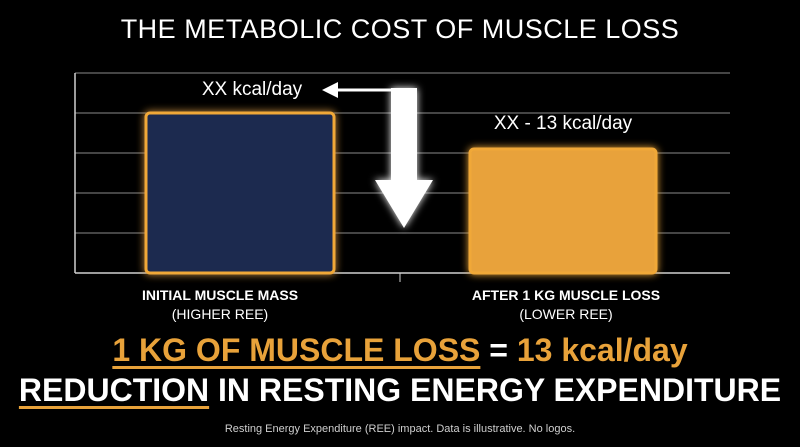  I want to click on headline-line-2: REDUCTION IN RESTING ENERGY EXPENDITURE, so click(400, 390).